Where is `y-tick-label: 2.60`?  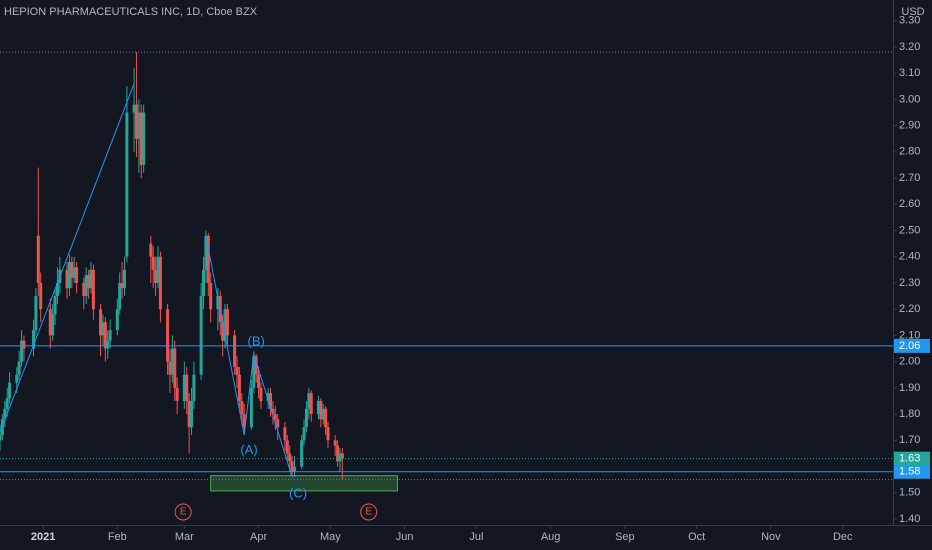
y-tick-label: 2.60 is located at coordinates (909, 204).